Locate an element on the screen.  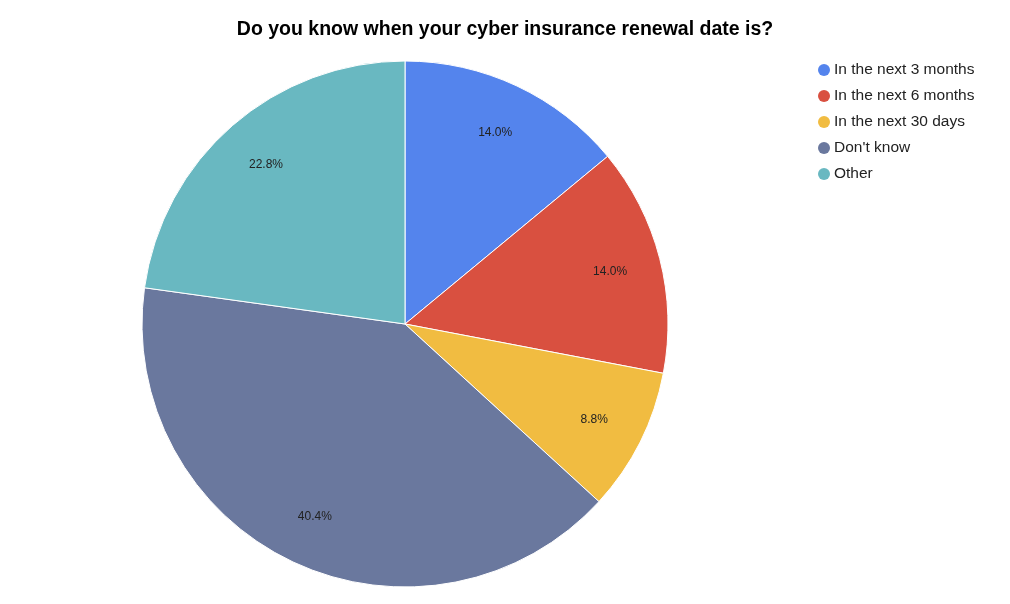
legend-label: Other is located at coordinates (853, 172).